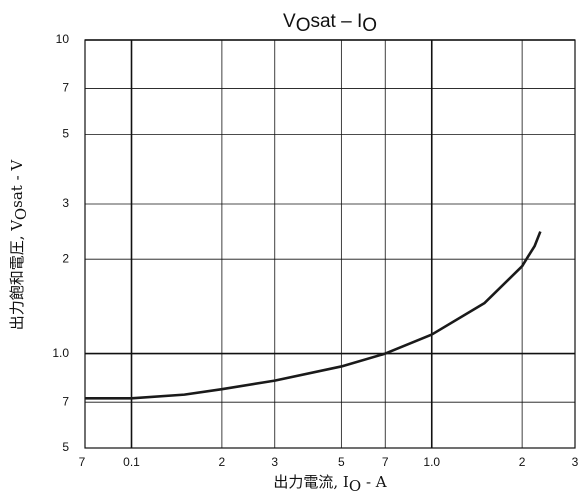 This screenshot has height=500, width=579. What do you see at coordinates (374, 482) in the screenshot?
I see `label-part: - A` at bounding box center [374, 482].